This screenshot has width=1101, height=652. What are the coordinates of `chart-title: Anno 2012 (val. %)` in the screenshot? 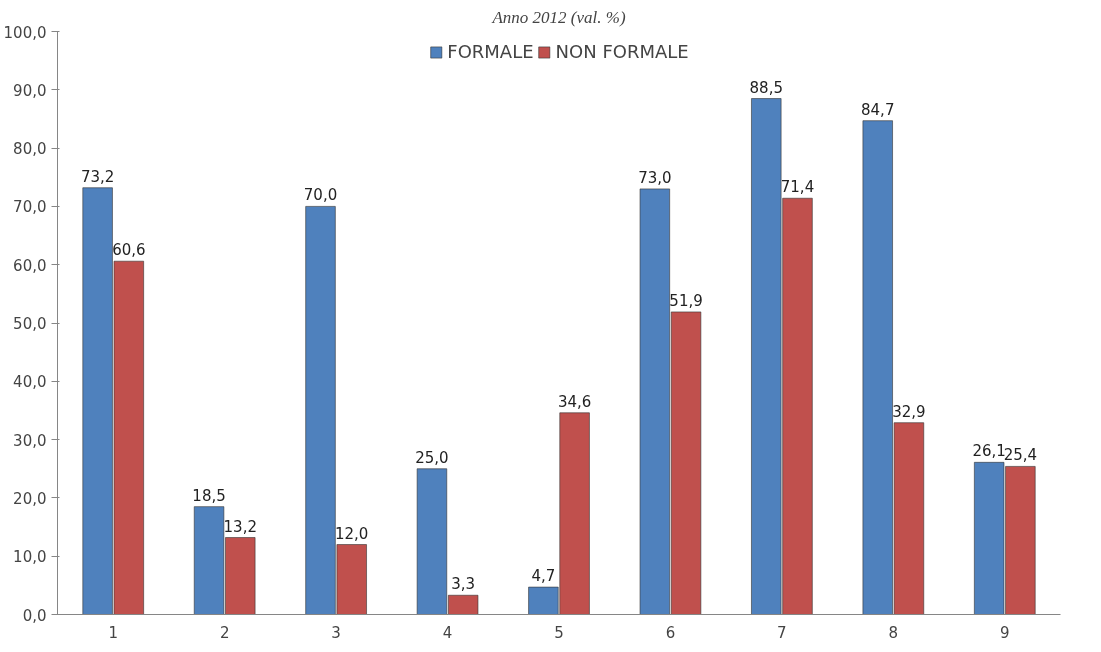 It's located at (558, 17).